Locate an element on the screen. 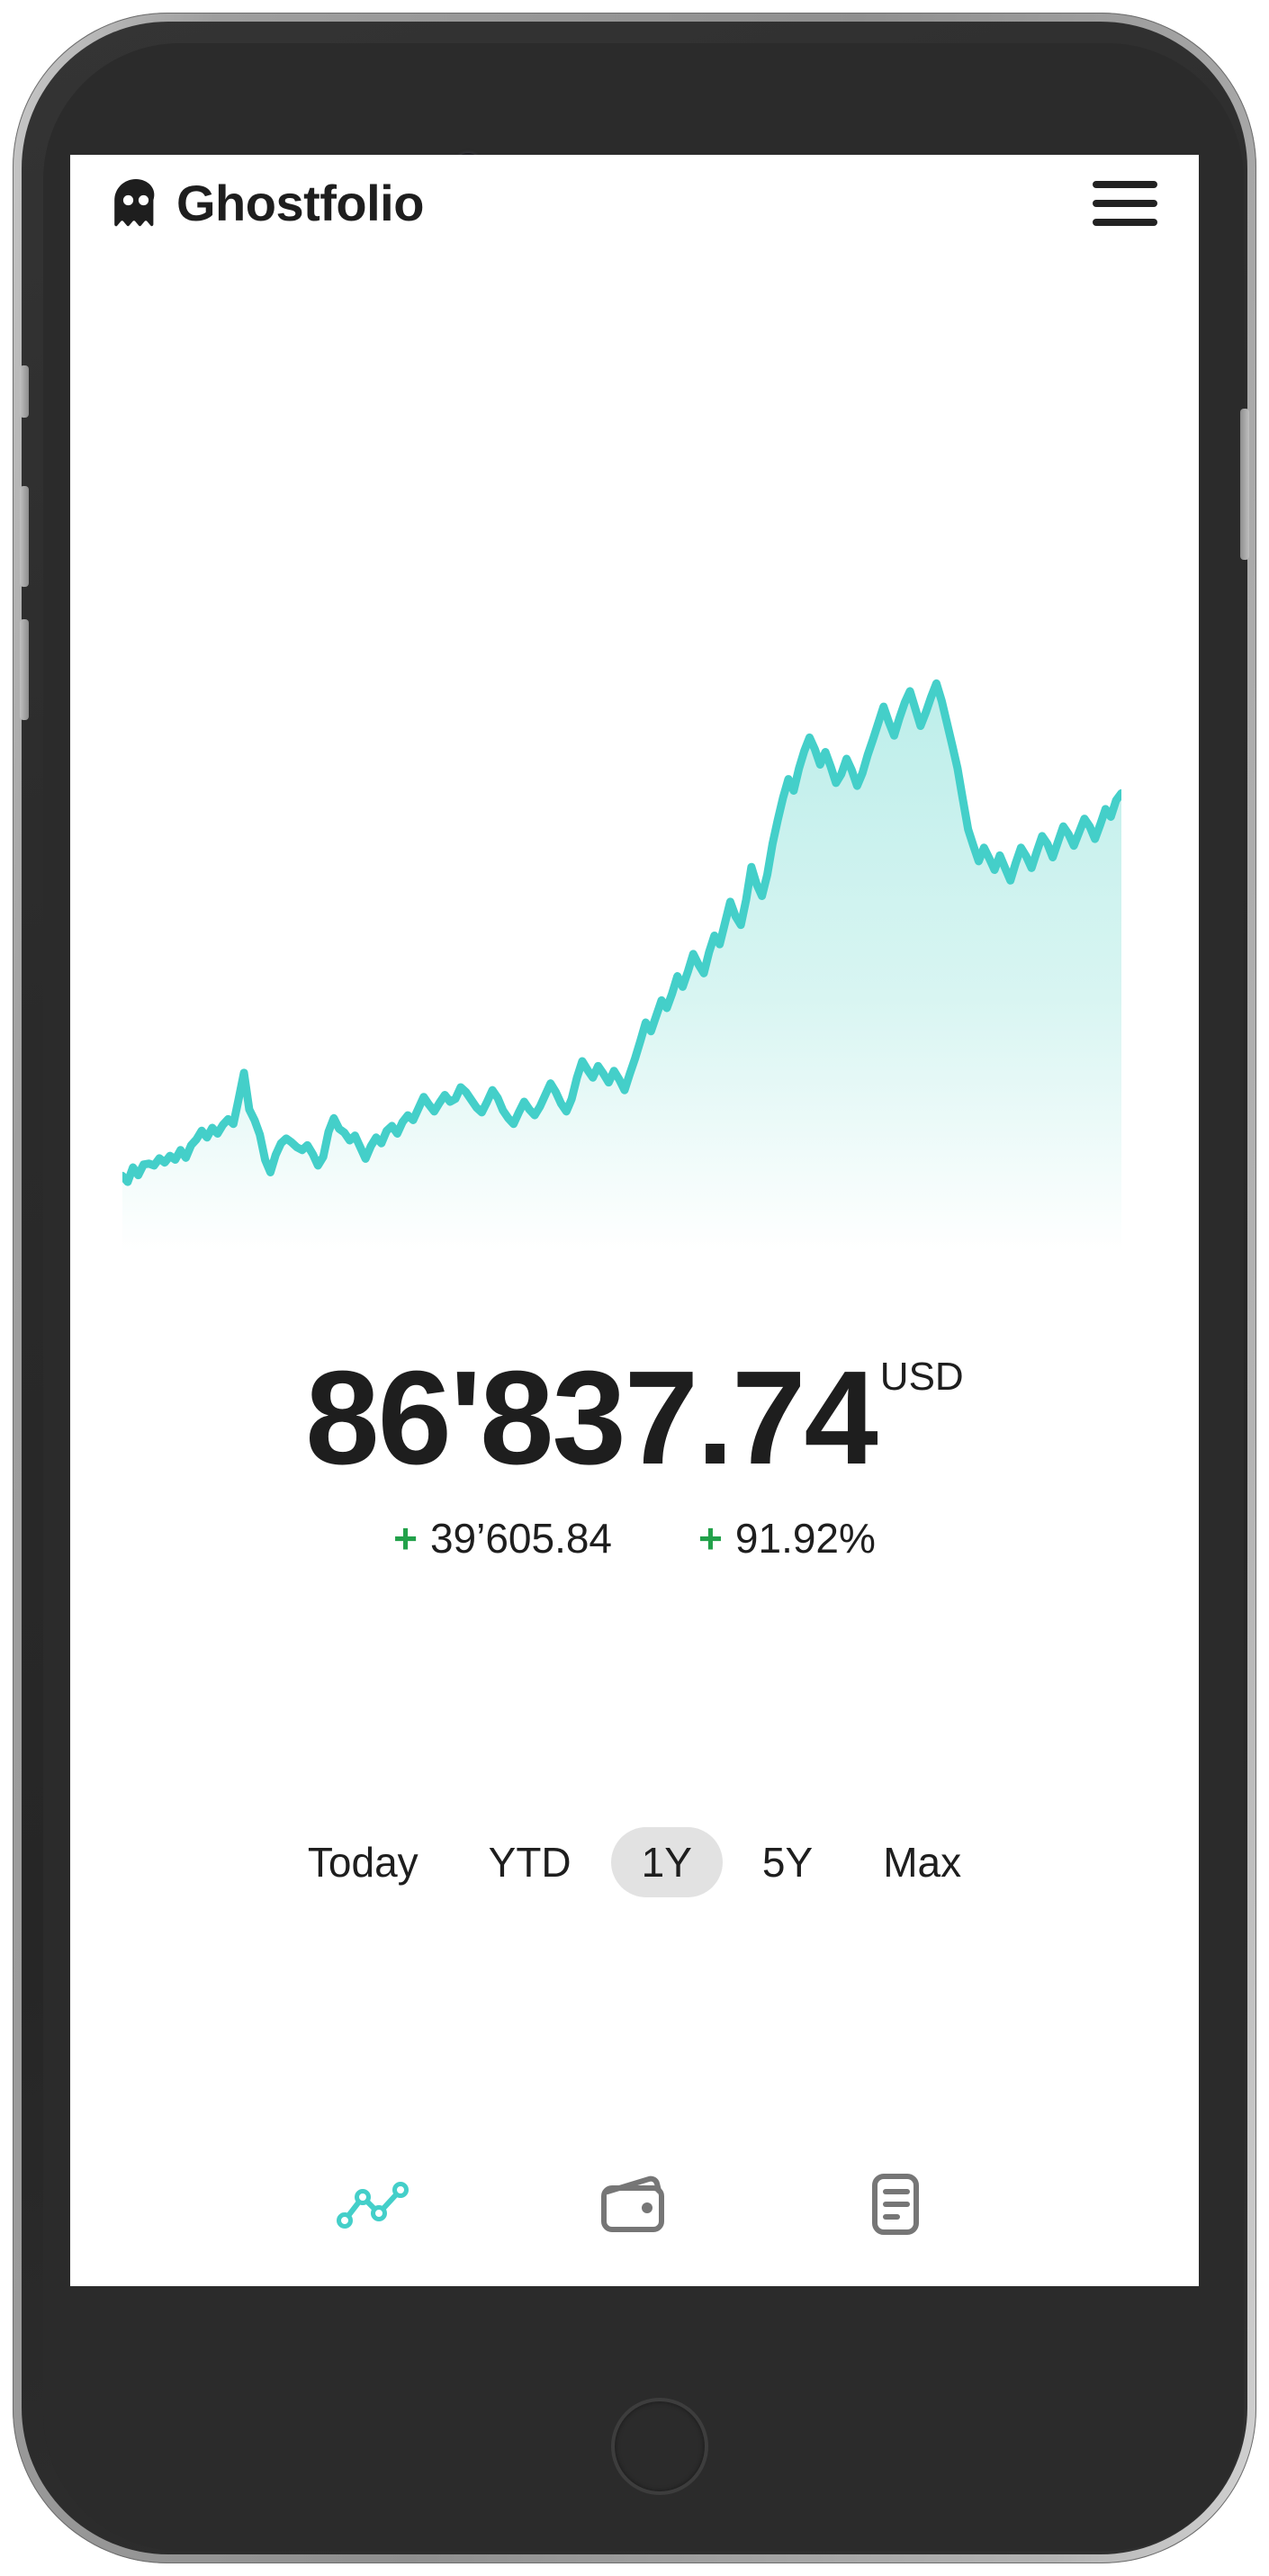 The height and width of the screenshot is (2576, 1269). ghost-logo-icon is located at coordinates (135, 203).